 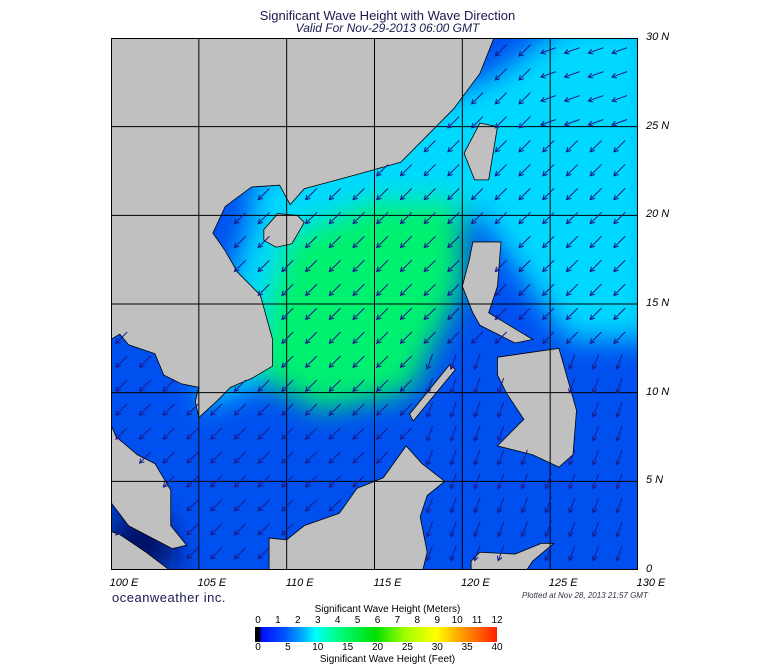 What do you see at coordinates (457, 620) in the screenshot?
I see `legend-meter-tick: 10` at bounding box center [457, 620].